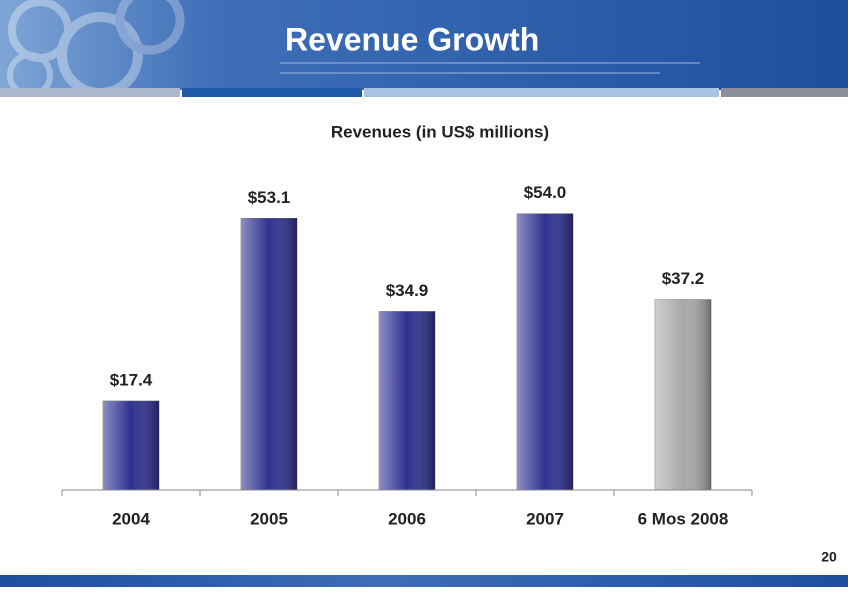  What do you see at coordinates (407, 290) in the screenshot?
I see `value-label: $34.9` at bounding box center [407, 290].